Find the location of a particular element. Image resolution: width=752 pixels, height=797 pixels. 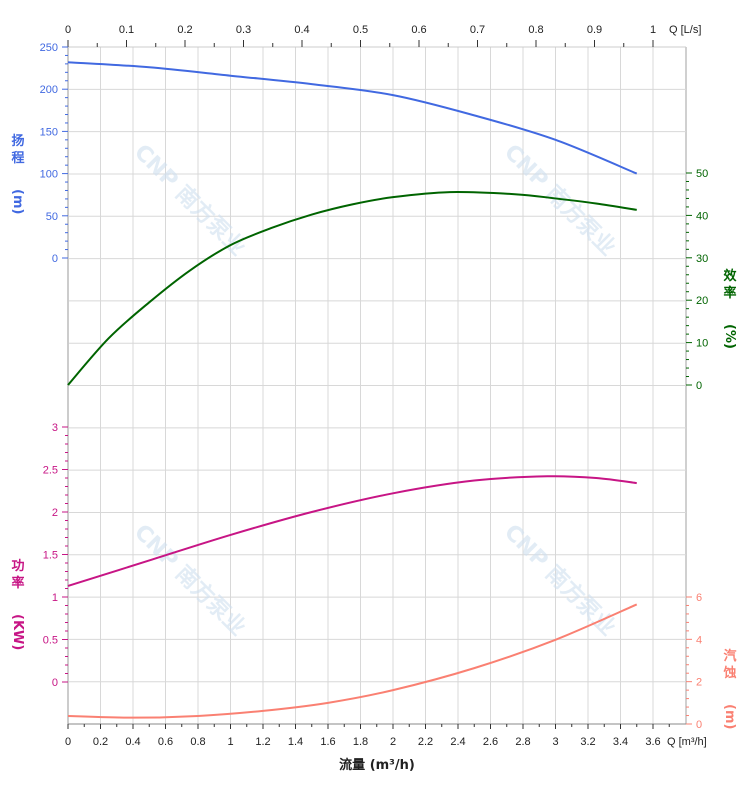

x-tick-label: 1.8 is located at coordinates (360, 742).